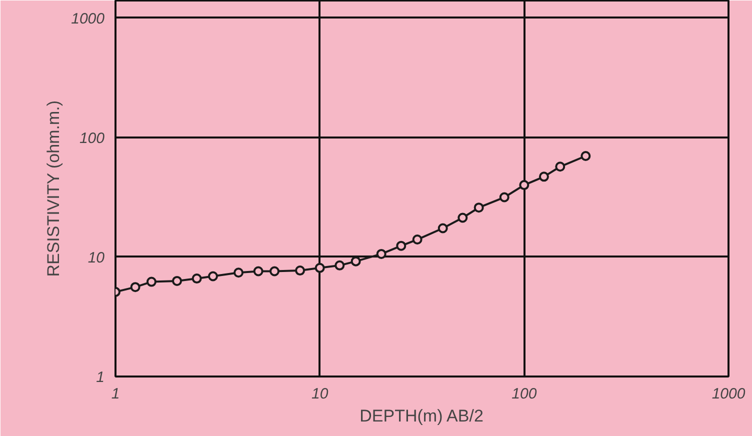 The image size is (752, 436). I want to click on y-axis-title: RESISTIVITY (ohm.m.), so click(54, 188).